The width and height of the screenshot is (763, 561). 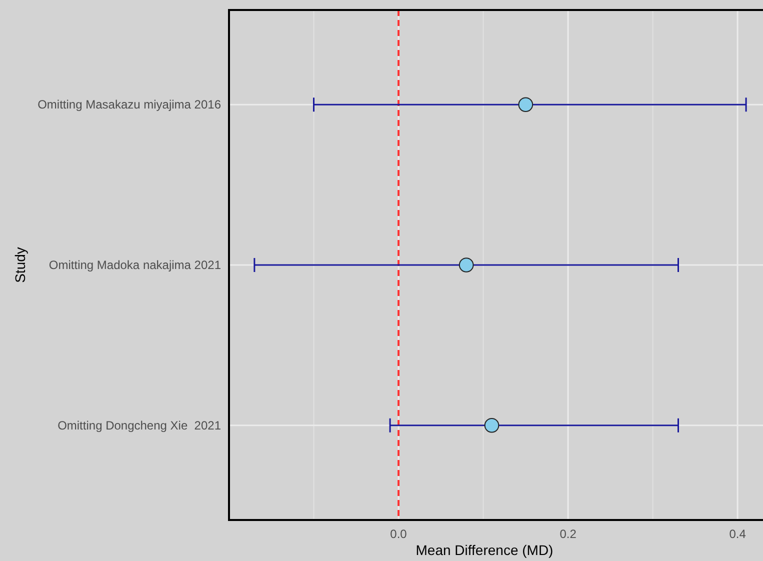 What do you see at coordinates (737, 534) in the screenshot?
I see `x-tick-label: 0.4` at bounding box center [737, 534].